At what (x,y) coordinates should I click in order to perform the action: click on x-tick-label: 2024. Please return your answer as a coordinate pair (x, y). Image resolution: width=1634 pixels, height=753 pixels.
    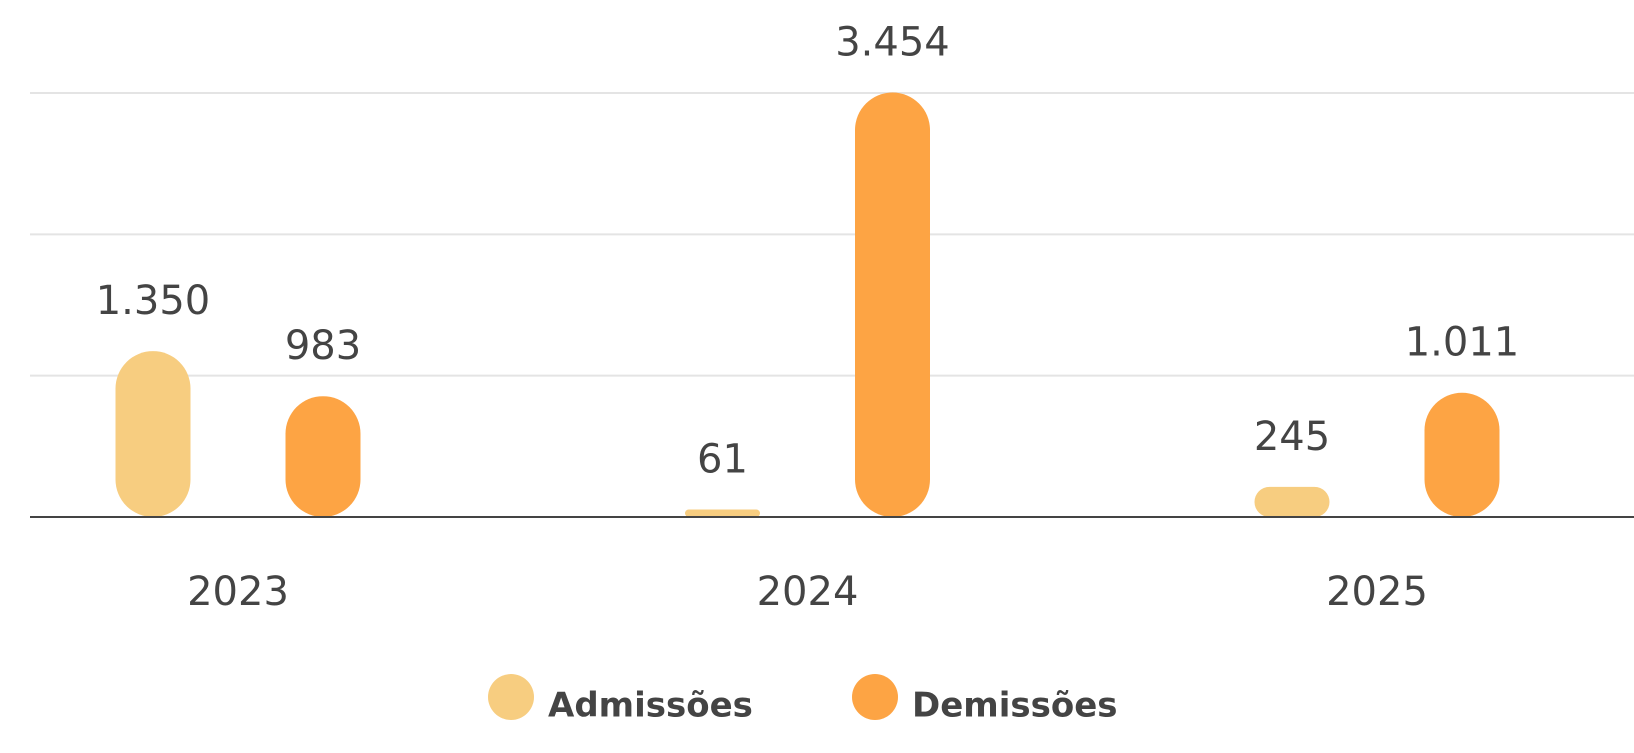
    Looking at the image, I should click on (808, 592).